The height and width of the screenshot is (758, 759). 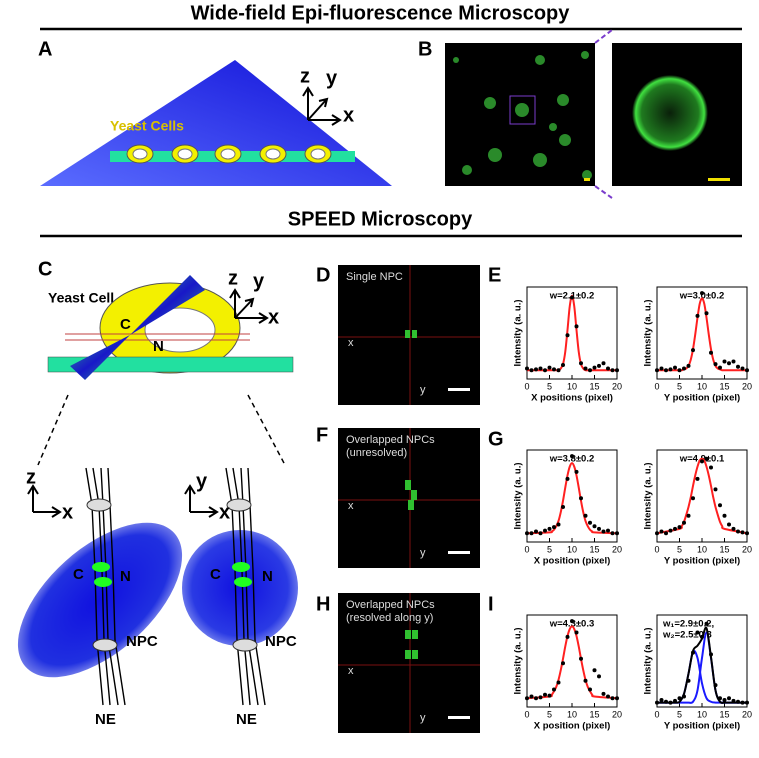 What do you see at coordinates (246, 719) in the screenshot?
I see `label: NE` at bounding box center [246, 719].